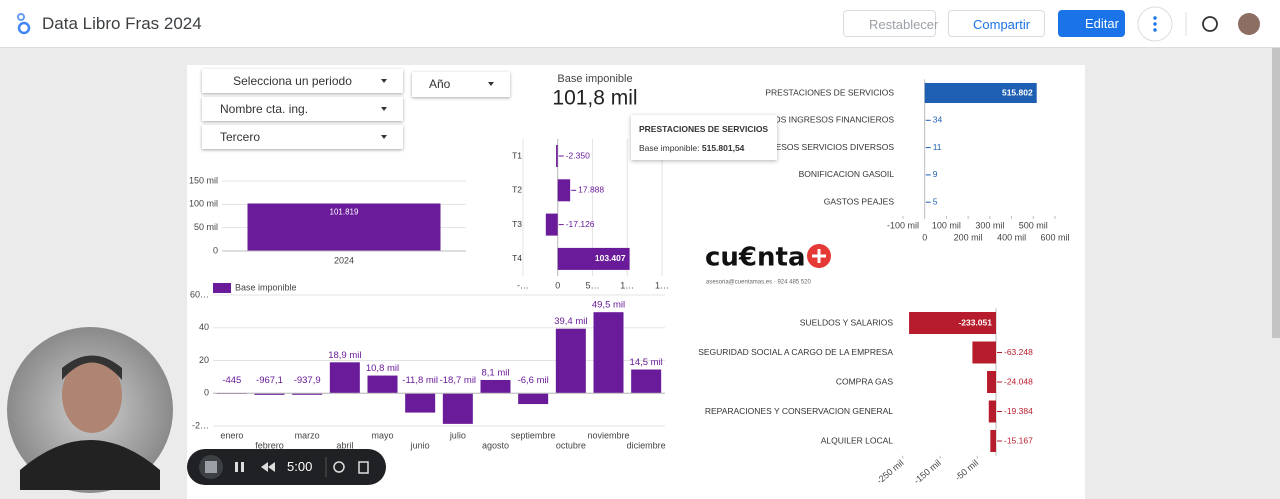 Image resolution: width=1280 pixels, height=499 pixels. Describe the element at coordinates (580, 224) in the screenshot. I see `data-label: -17.126` at that location.